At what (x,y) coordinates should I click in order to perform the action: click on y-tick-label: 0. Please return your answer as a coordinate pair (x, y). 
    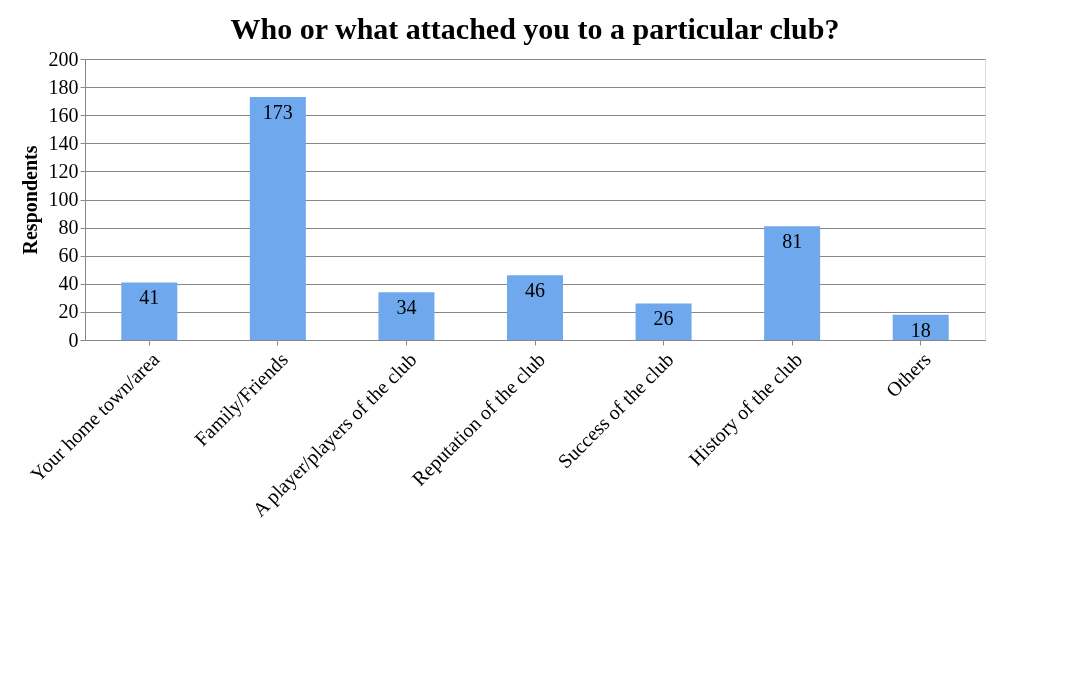
    Looking at the image, I should click on (73, 339).